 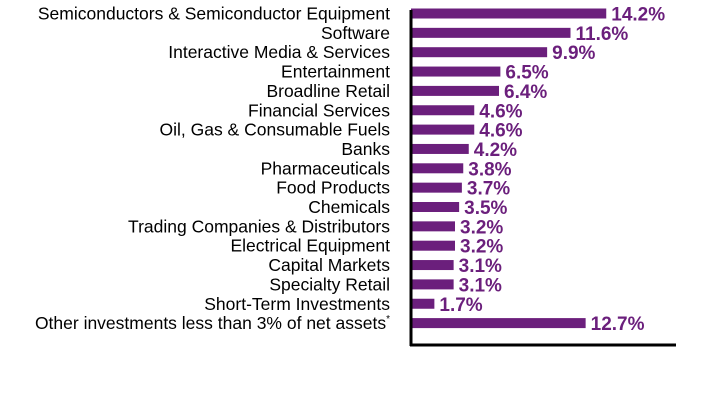 I want to click on value-label-semiconductors-semiconductor-equipment: 14.2%, so click(x=638, y=15).